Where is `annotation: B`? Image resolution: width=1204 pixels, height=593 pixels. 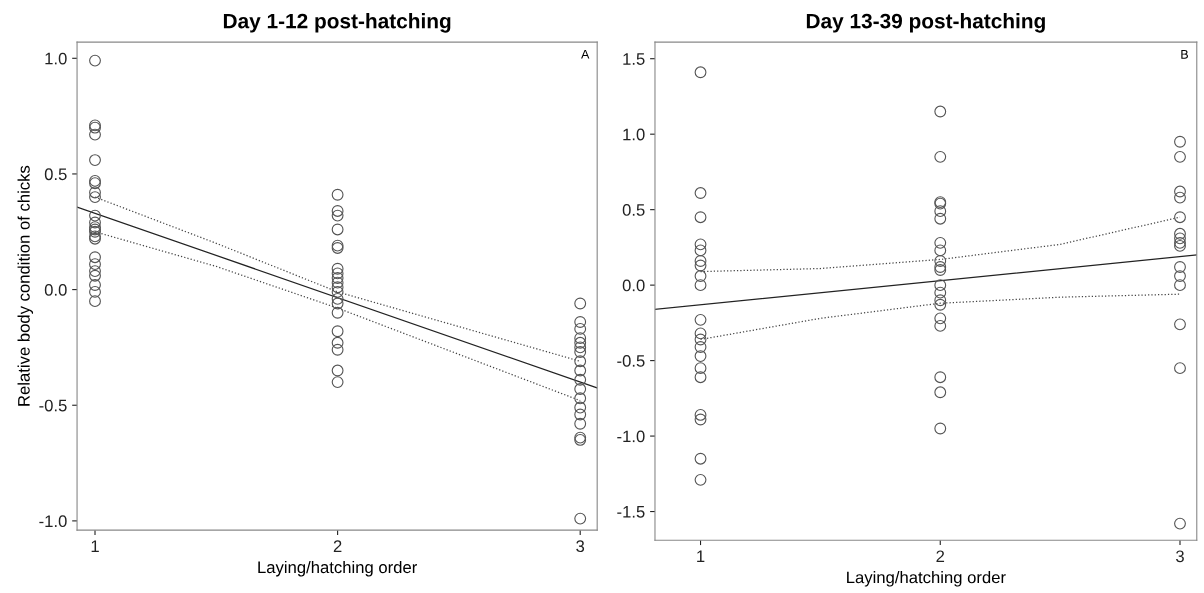
annotation: B is located at coordinates (1184, 54).